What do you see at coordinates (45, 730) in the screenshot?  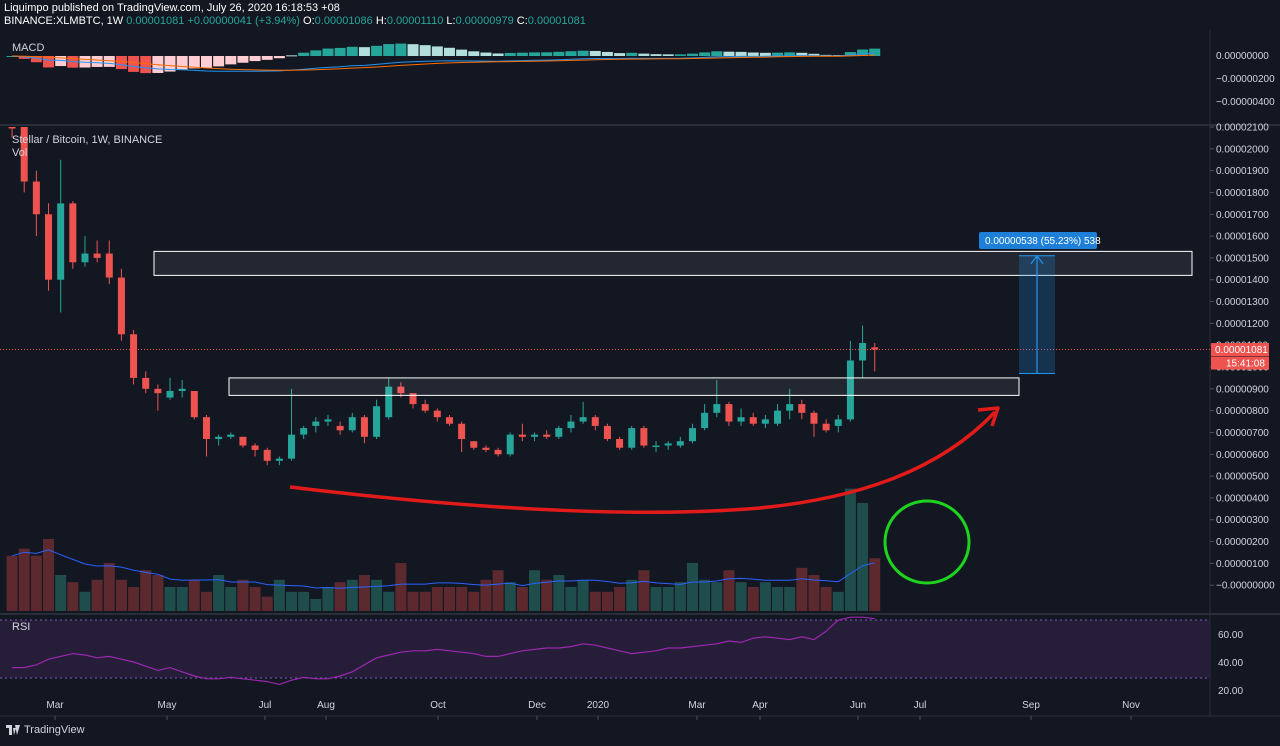 I see `footer-brand: TradingView` at bounding box center [45, 730].